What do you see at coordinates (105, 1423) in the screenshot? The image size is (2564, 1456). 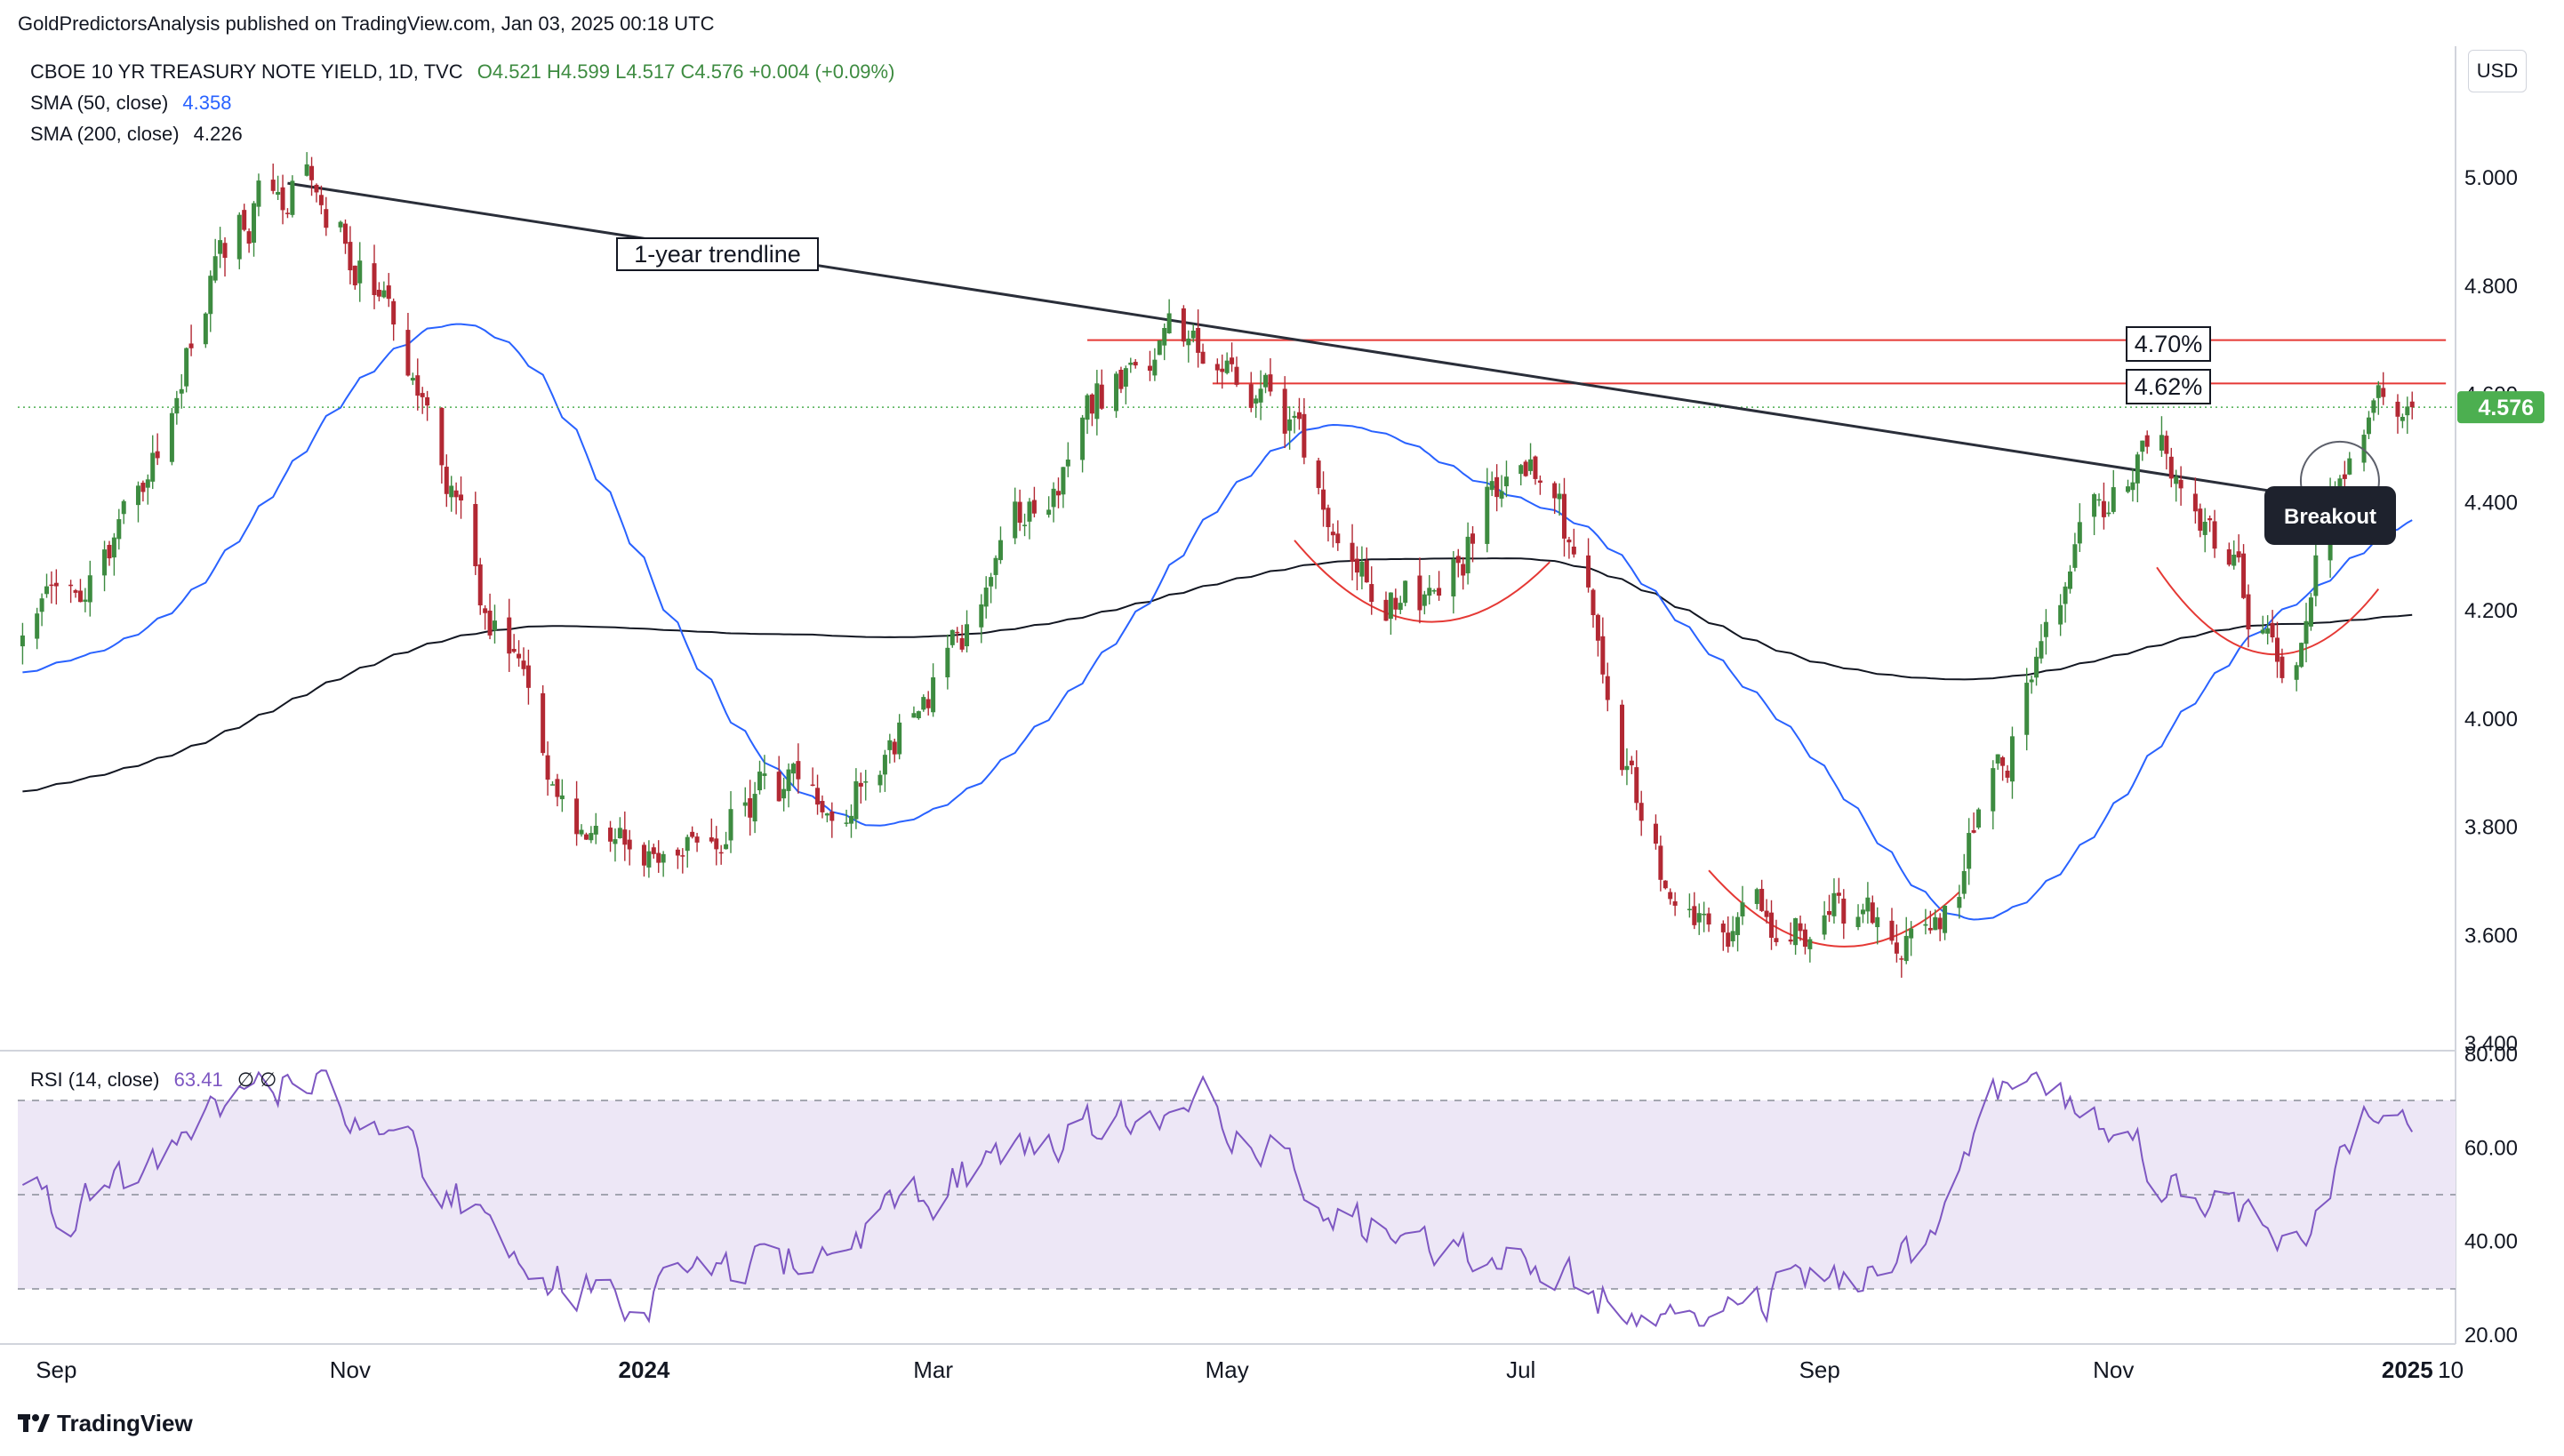 I see `tradingview-brand: TradingView` at bounding box center [105, 1423].